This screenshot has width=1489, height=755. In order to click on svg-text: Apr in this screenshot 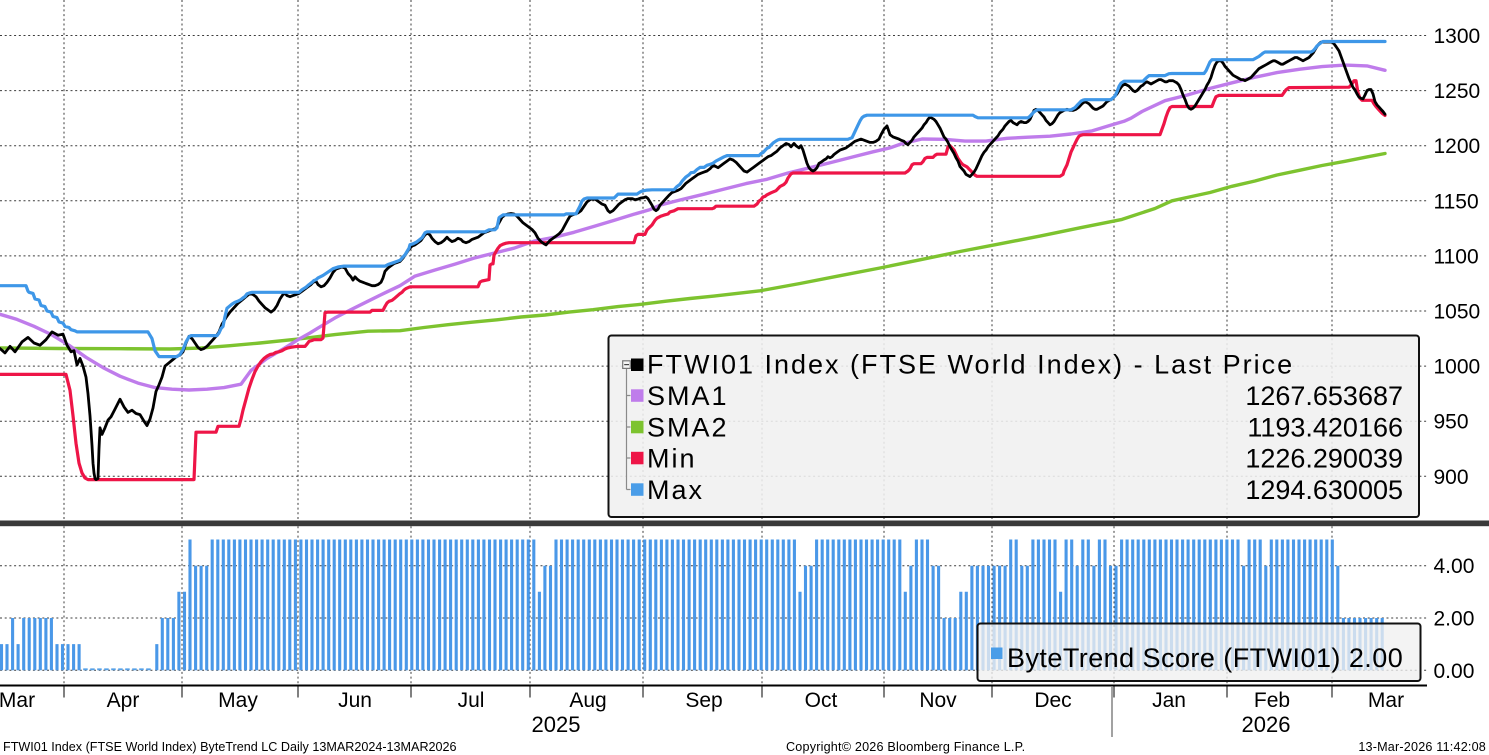, I will do `click(123, 700)`.